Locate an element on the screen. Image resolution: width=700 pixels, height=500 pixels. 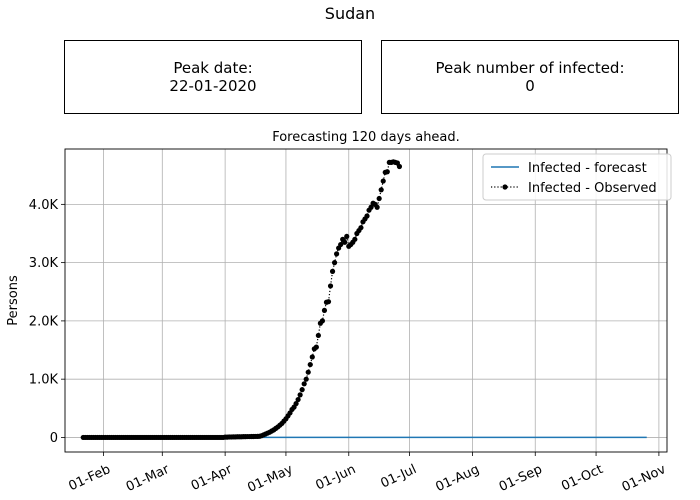
peak-date-label: Peak date: is located at coordinates (213, 68).